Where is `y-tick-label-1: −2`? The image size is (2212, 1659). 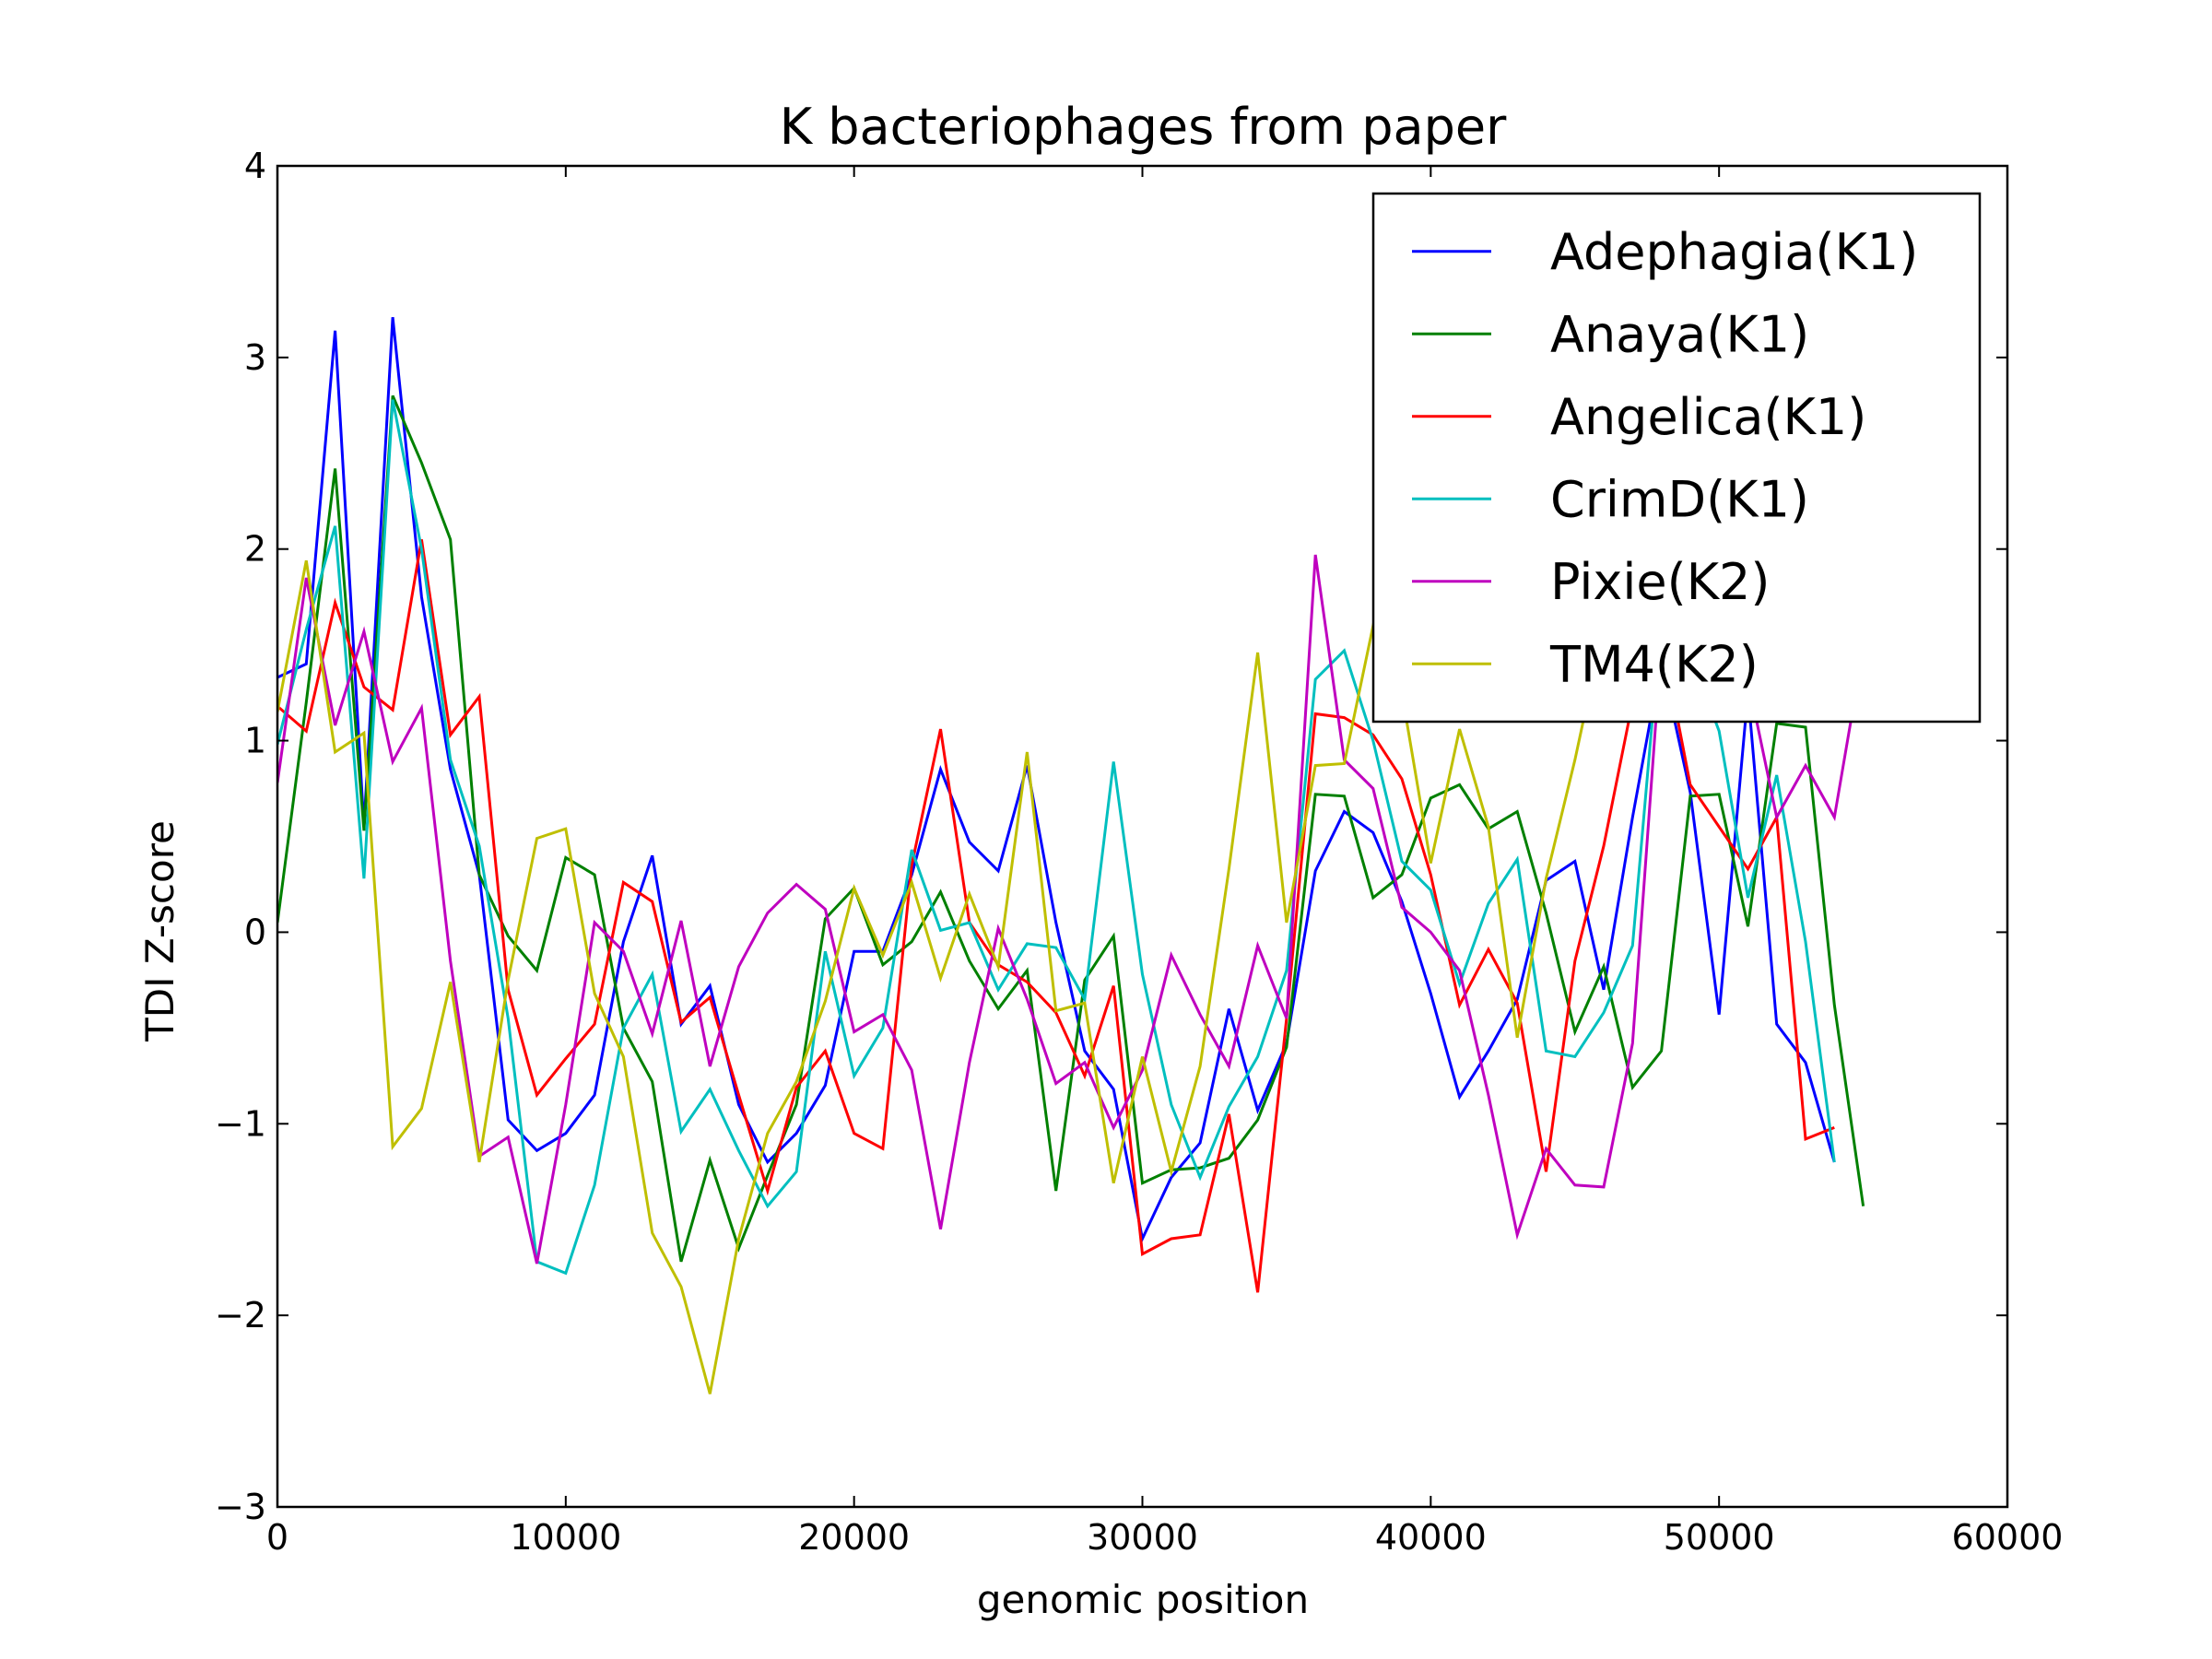 y-tick-label-1: −2 is located at coordinates (240, 1315).